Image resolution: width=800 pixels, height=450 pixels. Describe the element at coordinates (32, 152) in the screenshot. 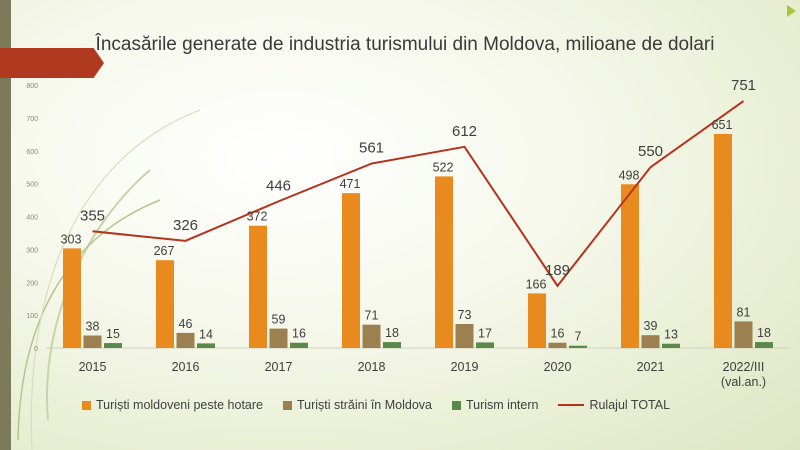

I see `y-tick-label: 600` at that location.